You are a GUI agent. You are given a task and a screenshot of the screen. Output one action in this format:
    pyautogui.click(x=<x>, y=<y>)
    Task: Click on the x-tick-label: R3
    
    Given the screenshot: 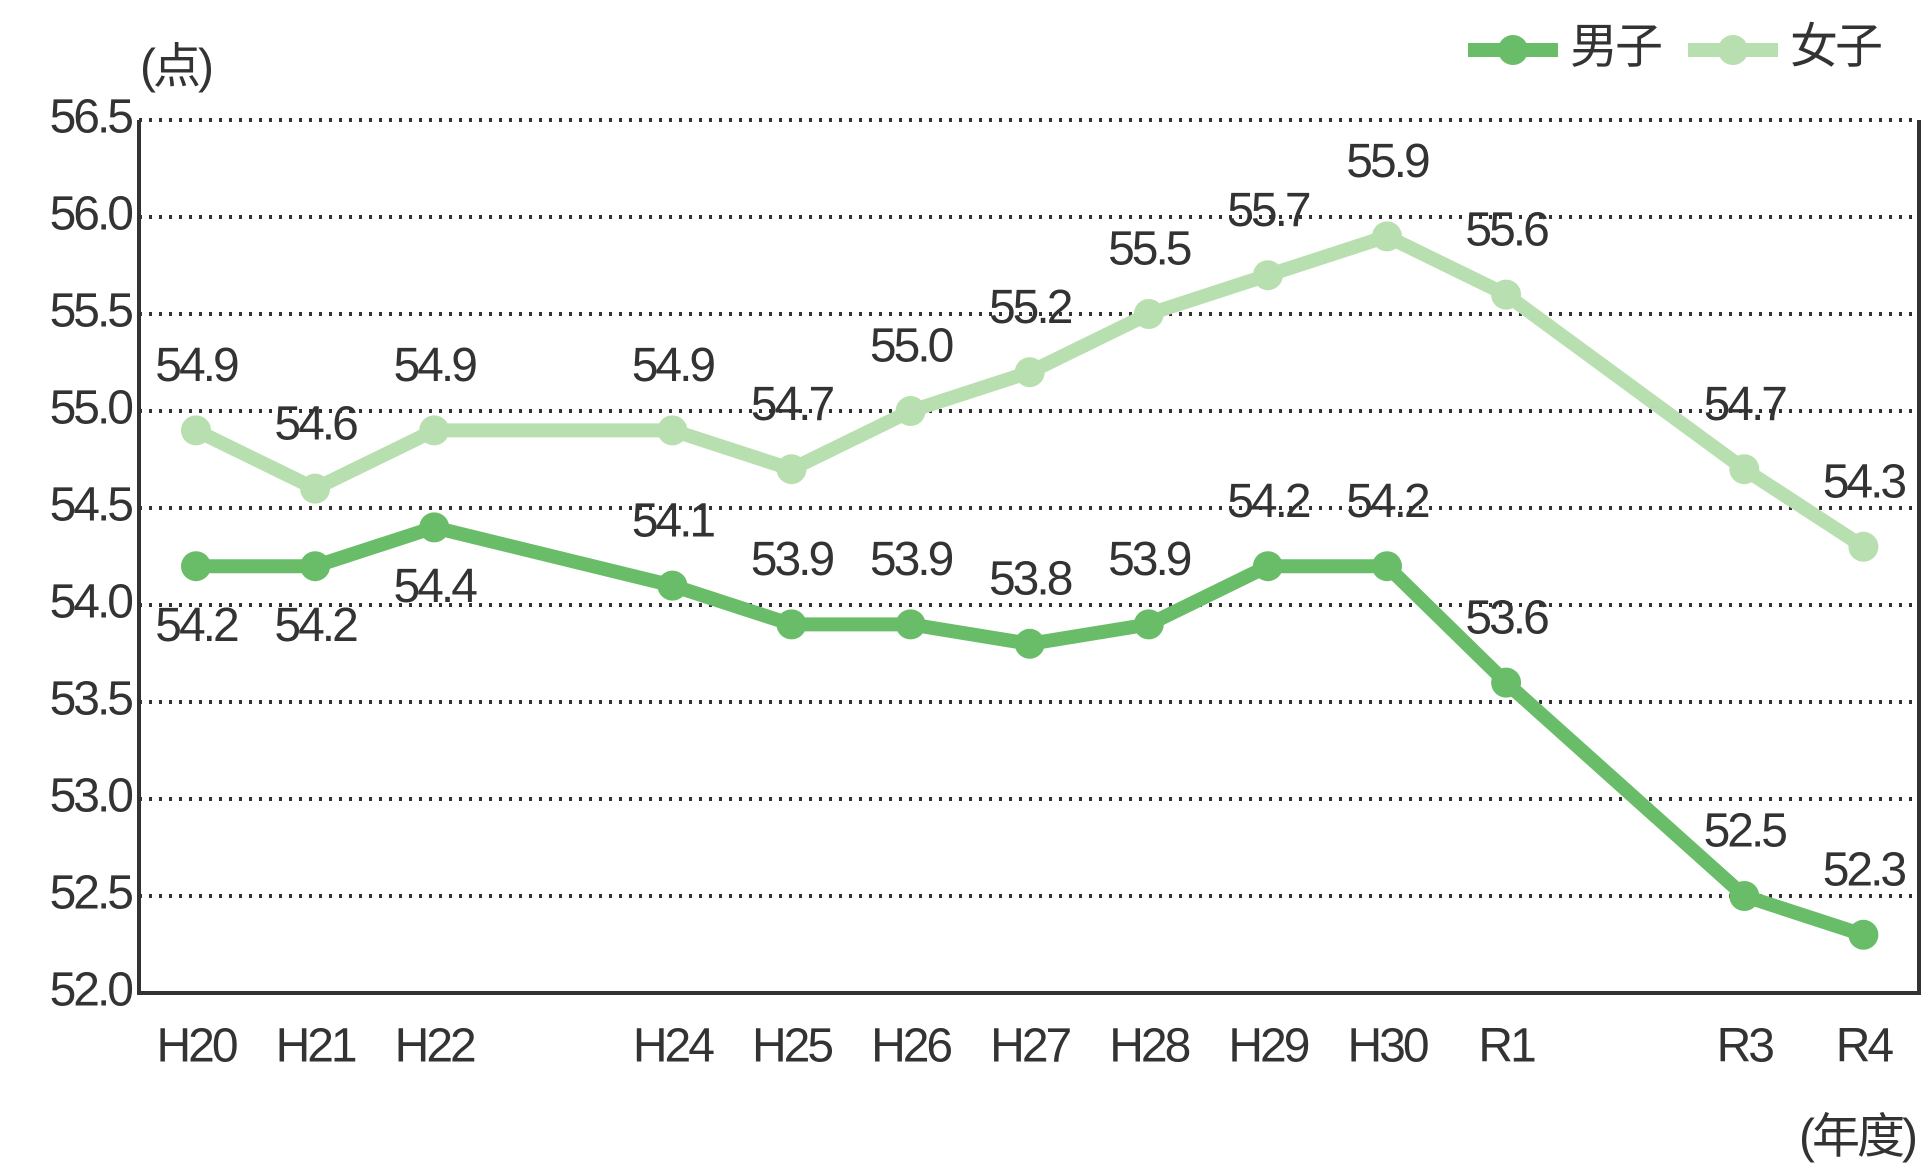 What is the action you would take?
    pyautogui.click(x=1745, y=1046)
    